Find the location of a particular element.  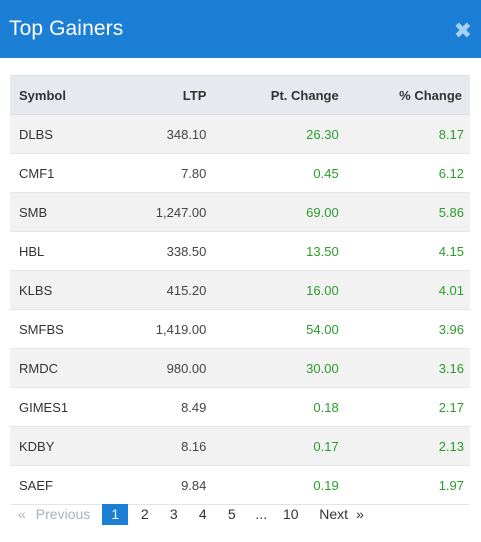

table-row: CMF1 7.80 0.45 6.12 is located at coordinates (240, 173).